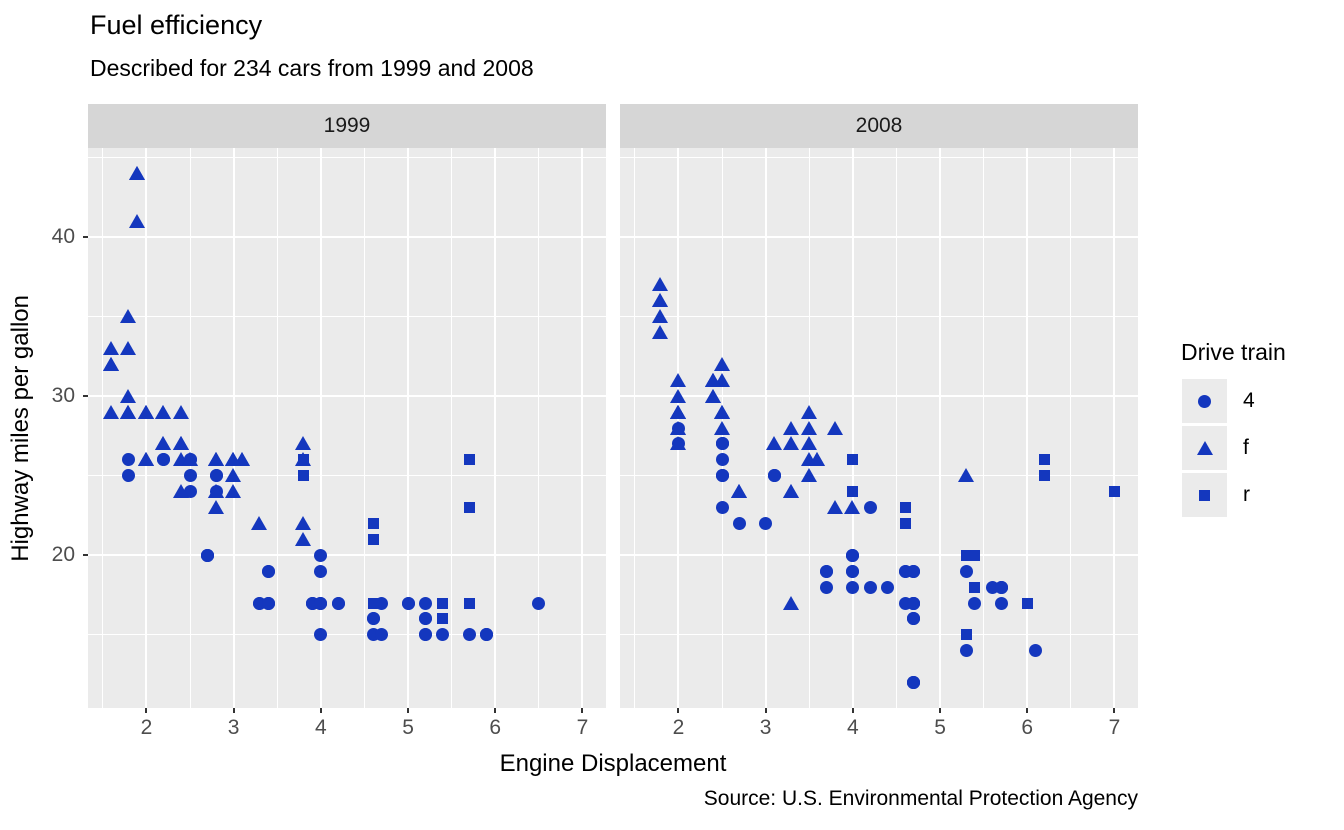 The width and height of the screenshot is (1344, 830). Describe the element at coordinates (879, 126) in the screenshot. I see `facet-strip-2008: 2008` at that location.